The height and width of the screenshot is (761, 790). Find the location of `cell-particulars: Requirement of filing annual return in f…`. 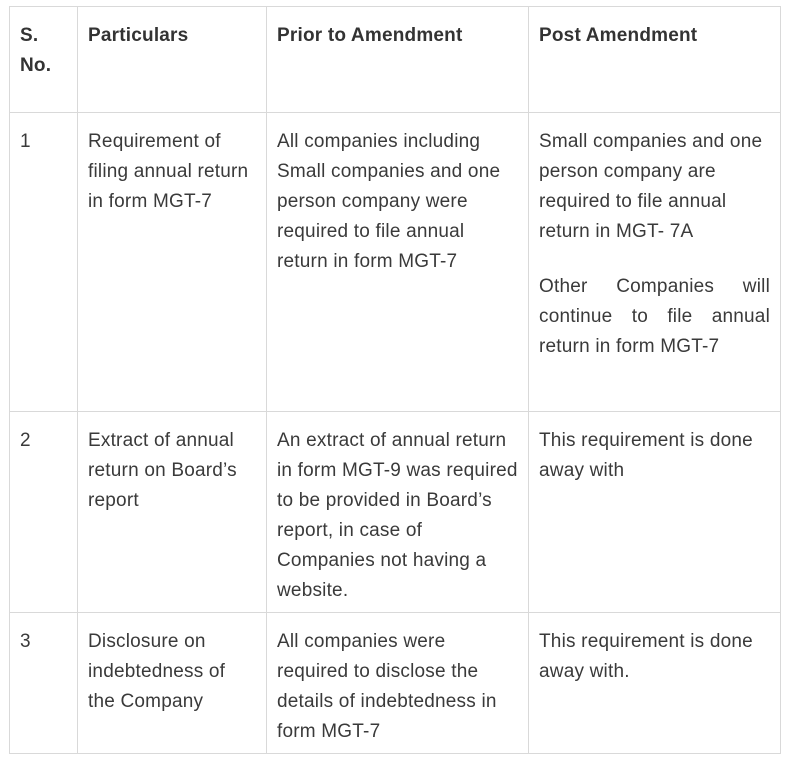

cell-particulars: Requirement of filing annual return in f… is located at coordinates (172, 262).